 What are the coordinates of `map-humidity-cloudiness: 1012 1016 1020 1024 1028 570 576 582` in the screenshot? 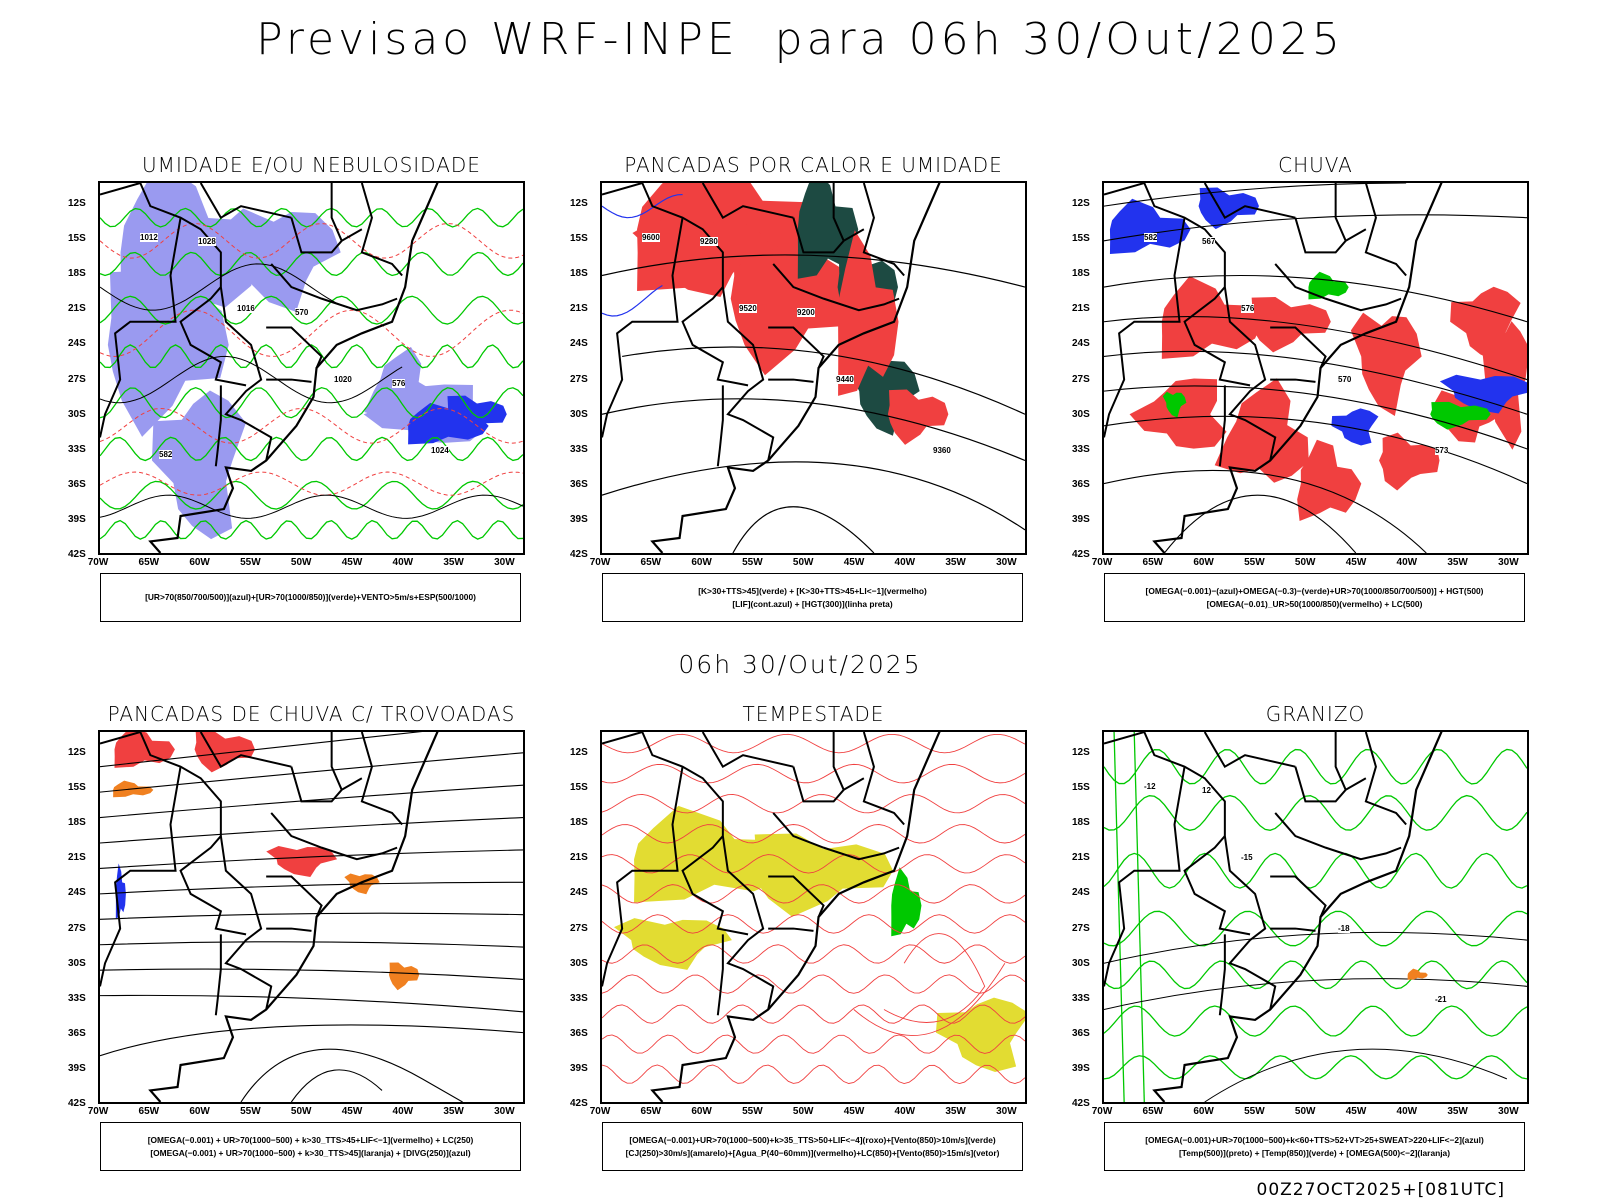 It's located at (311, 368).